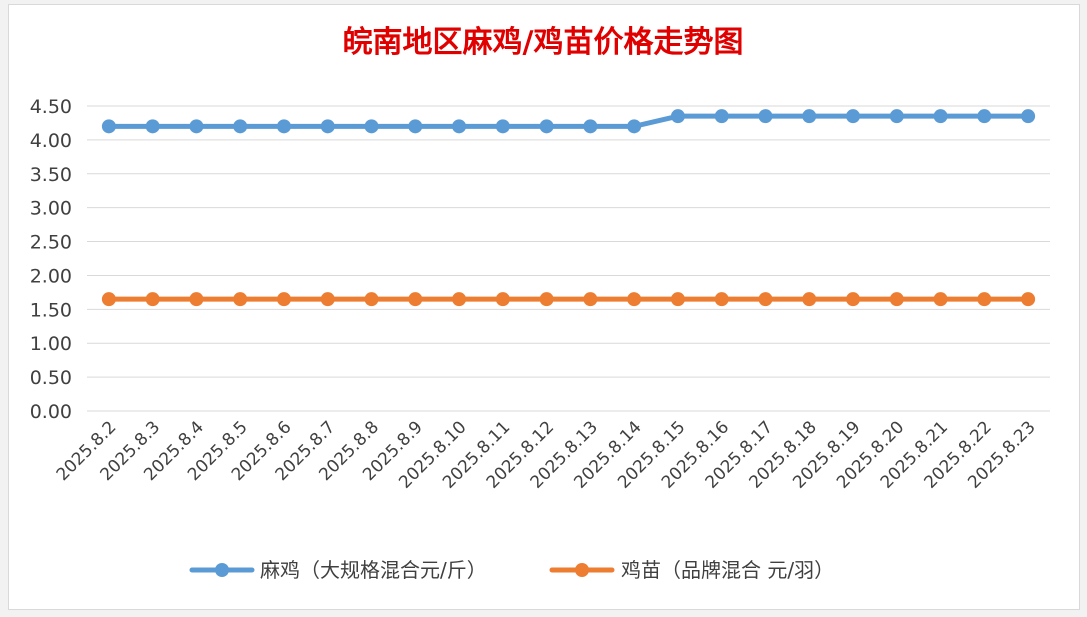  I want to click on y-tick-label: 3.00, so click(51, 209).